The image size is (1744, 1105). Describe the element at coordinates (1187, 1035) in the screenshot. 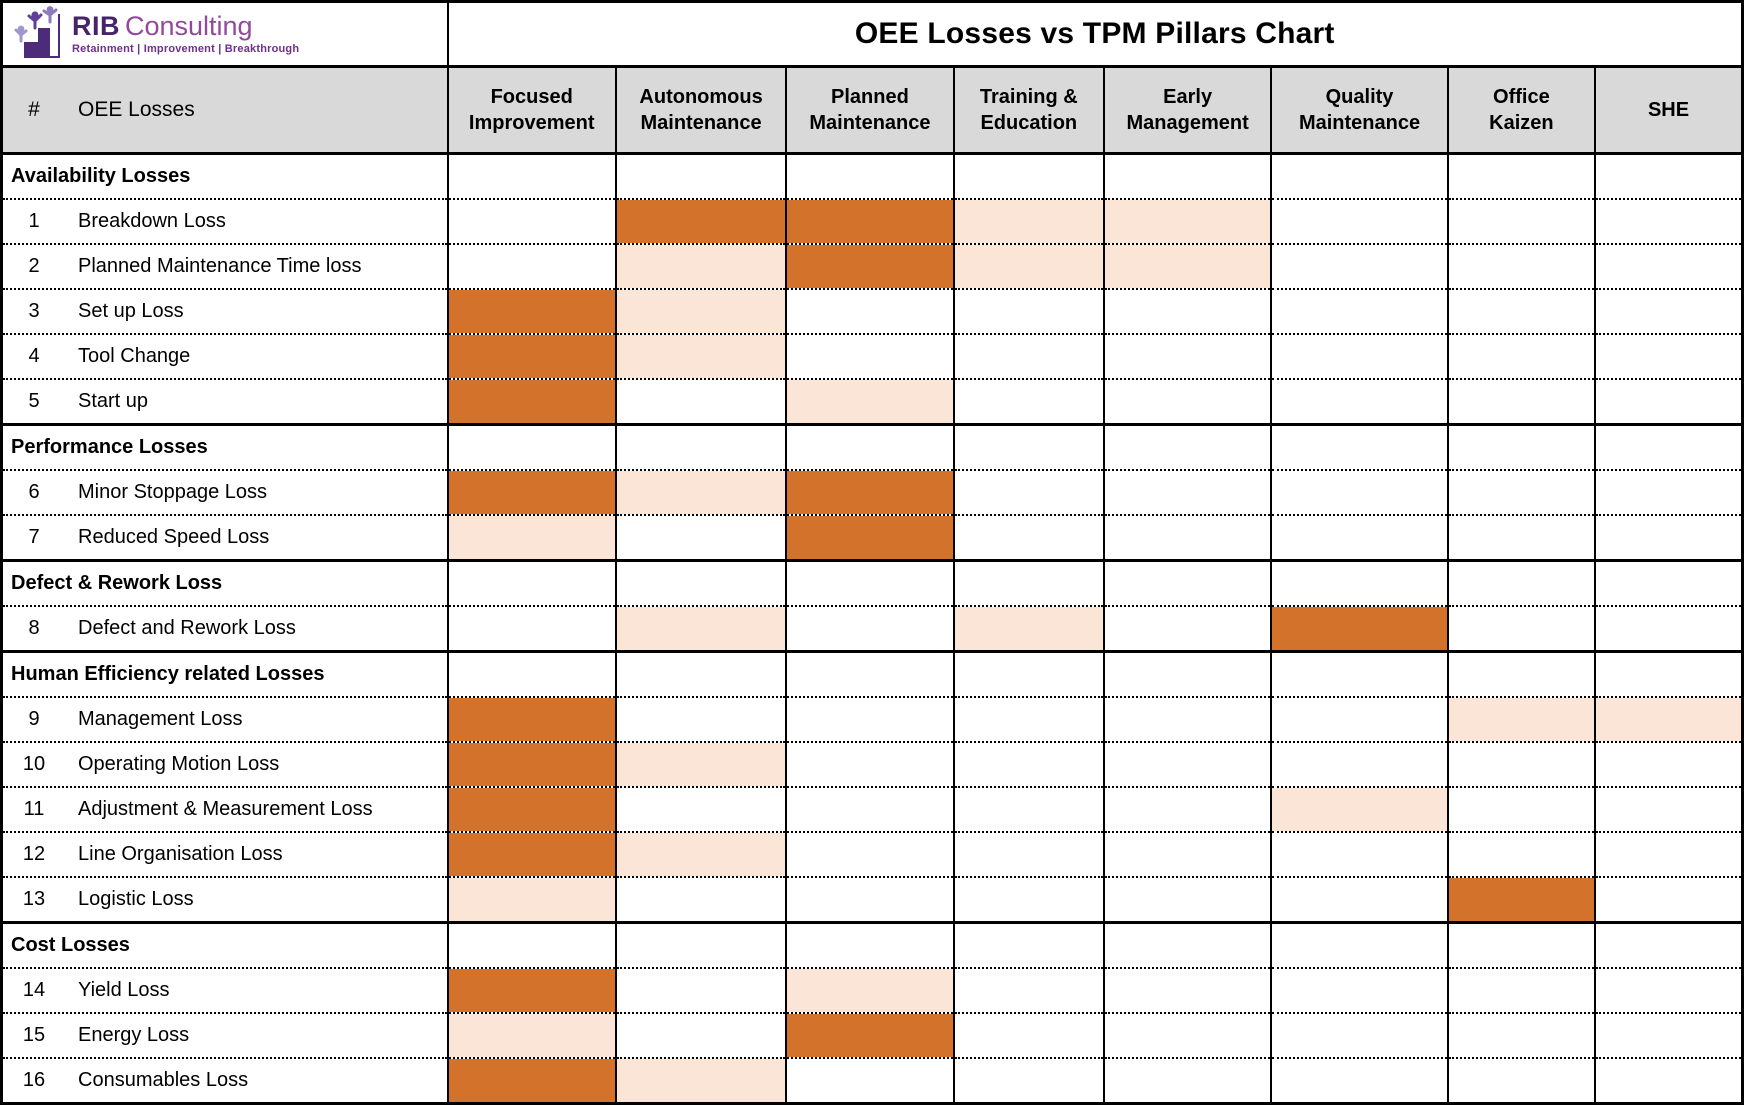

I see `matrix-cell-15-early-management` at that location.